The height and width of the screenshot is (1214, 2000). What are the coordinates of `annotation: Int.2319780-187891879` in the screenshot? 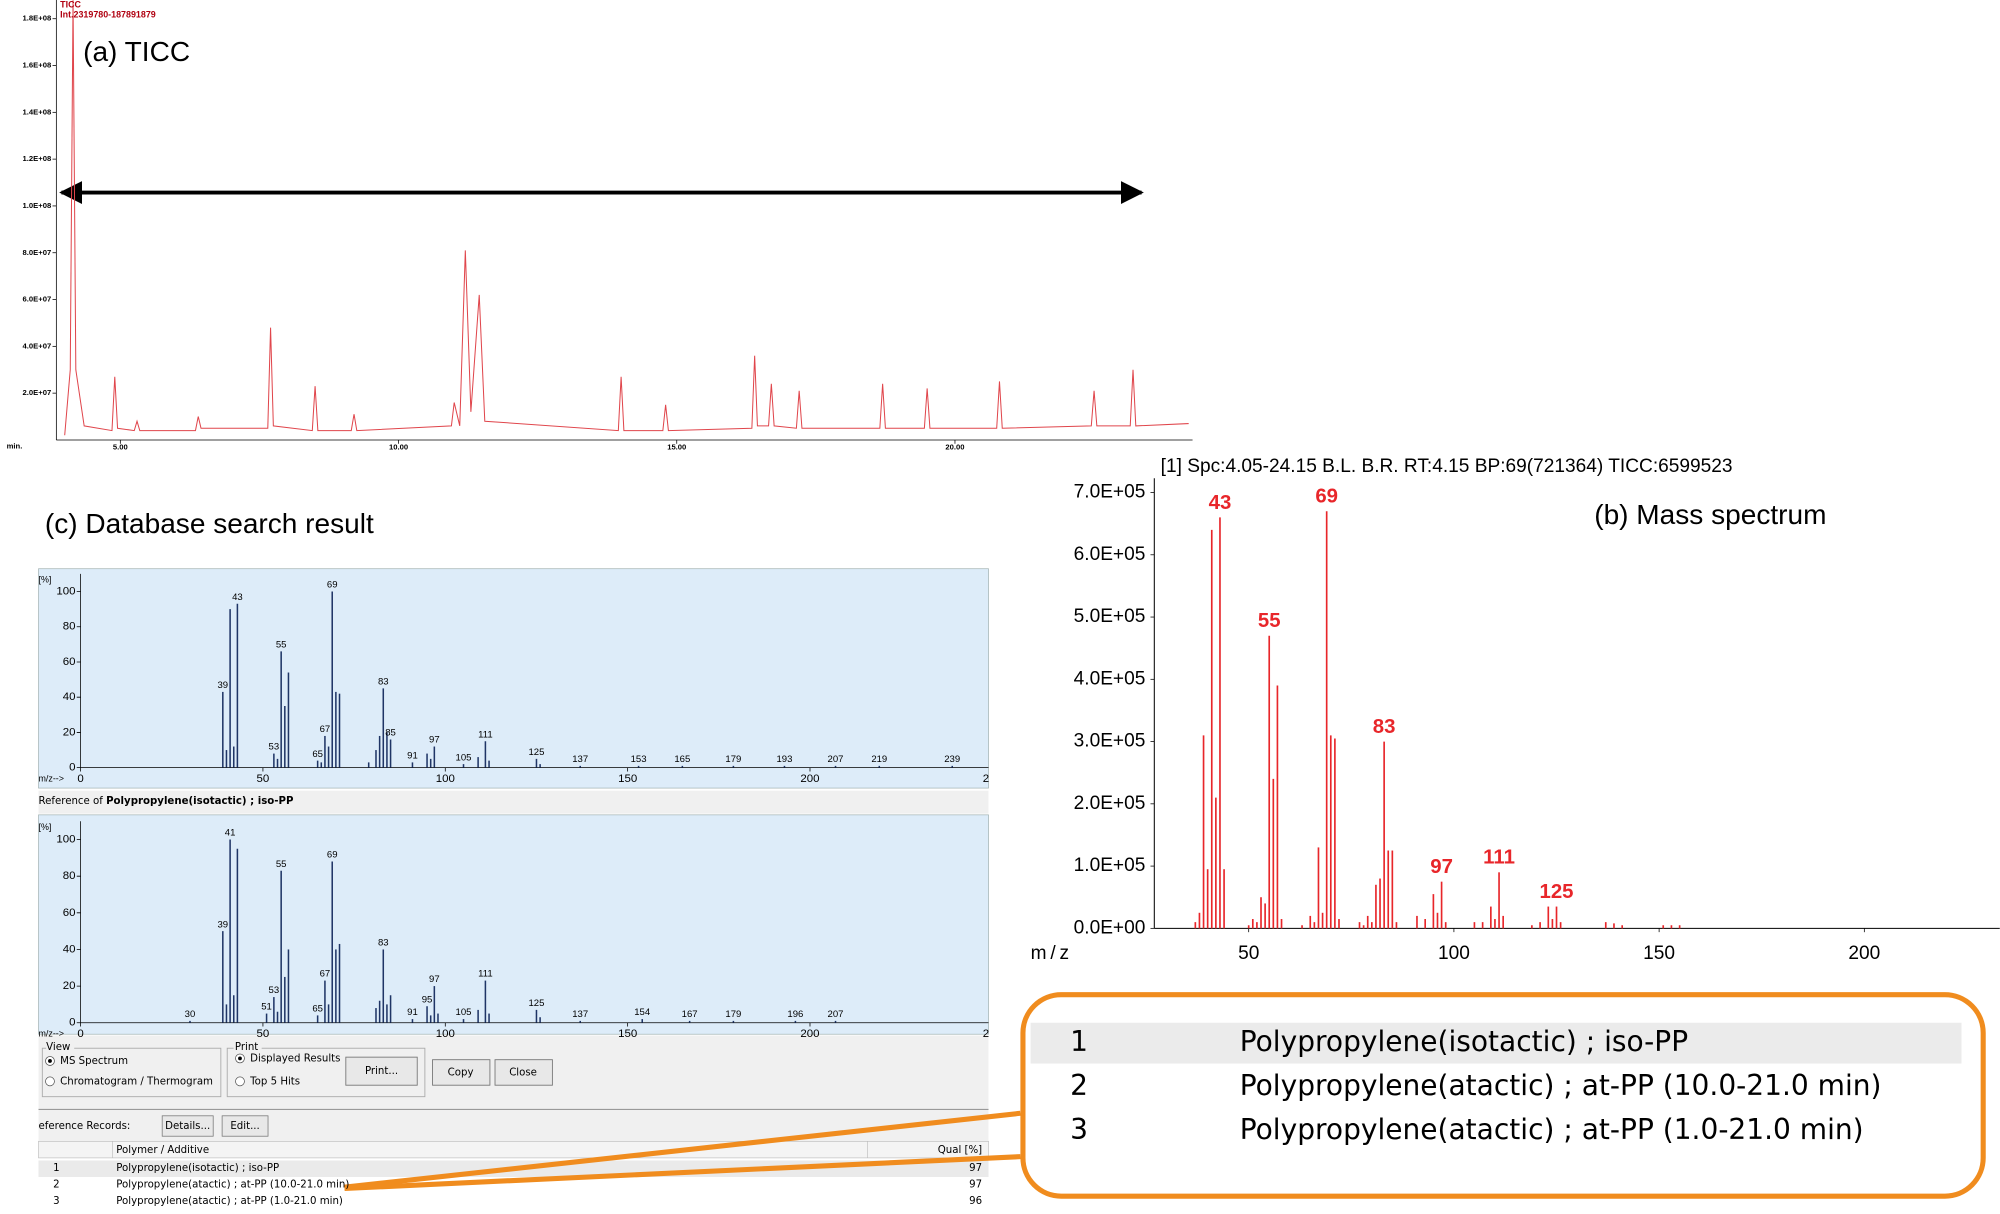 It's located at (108, 15).